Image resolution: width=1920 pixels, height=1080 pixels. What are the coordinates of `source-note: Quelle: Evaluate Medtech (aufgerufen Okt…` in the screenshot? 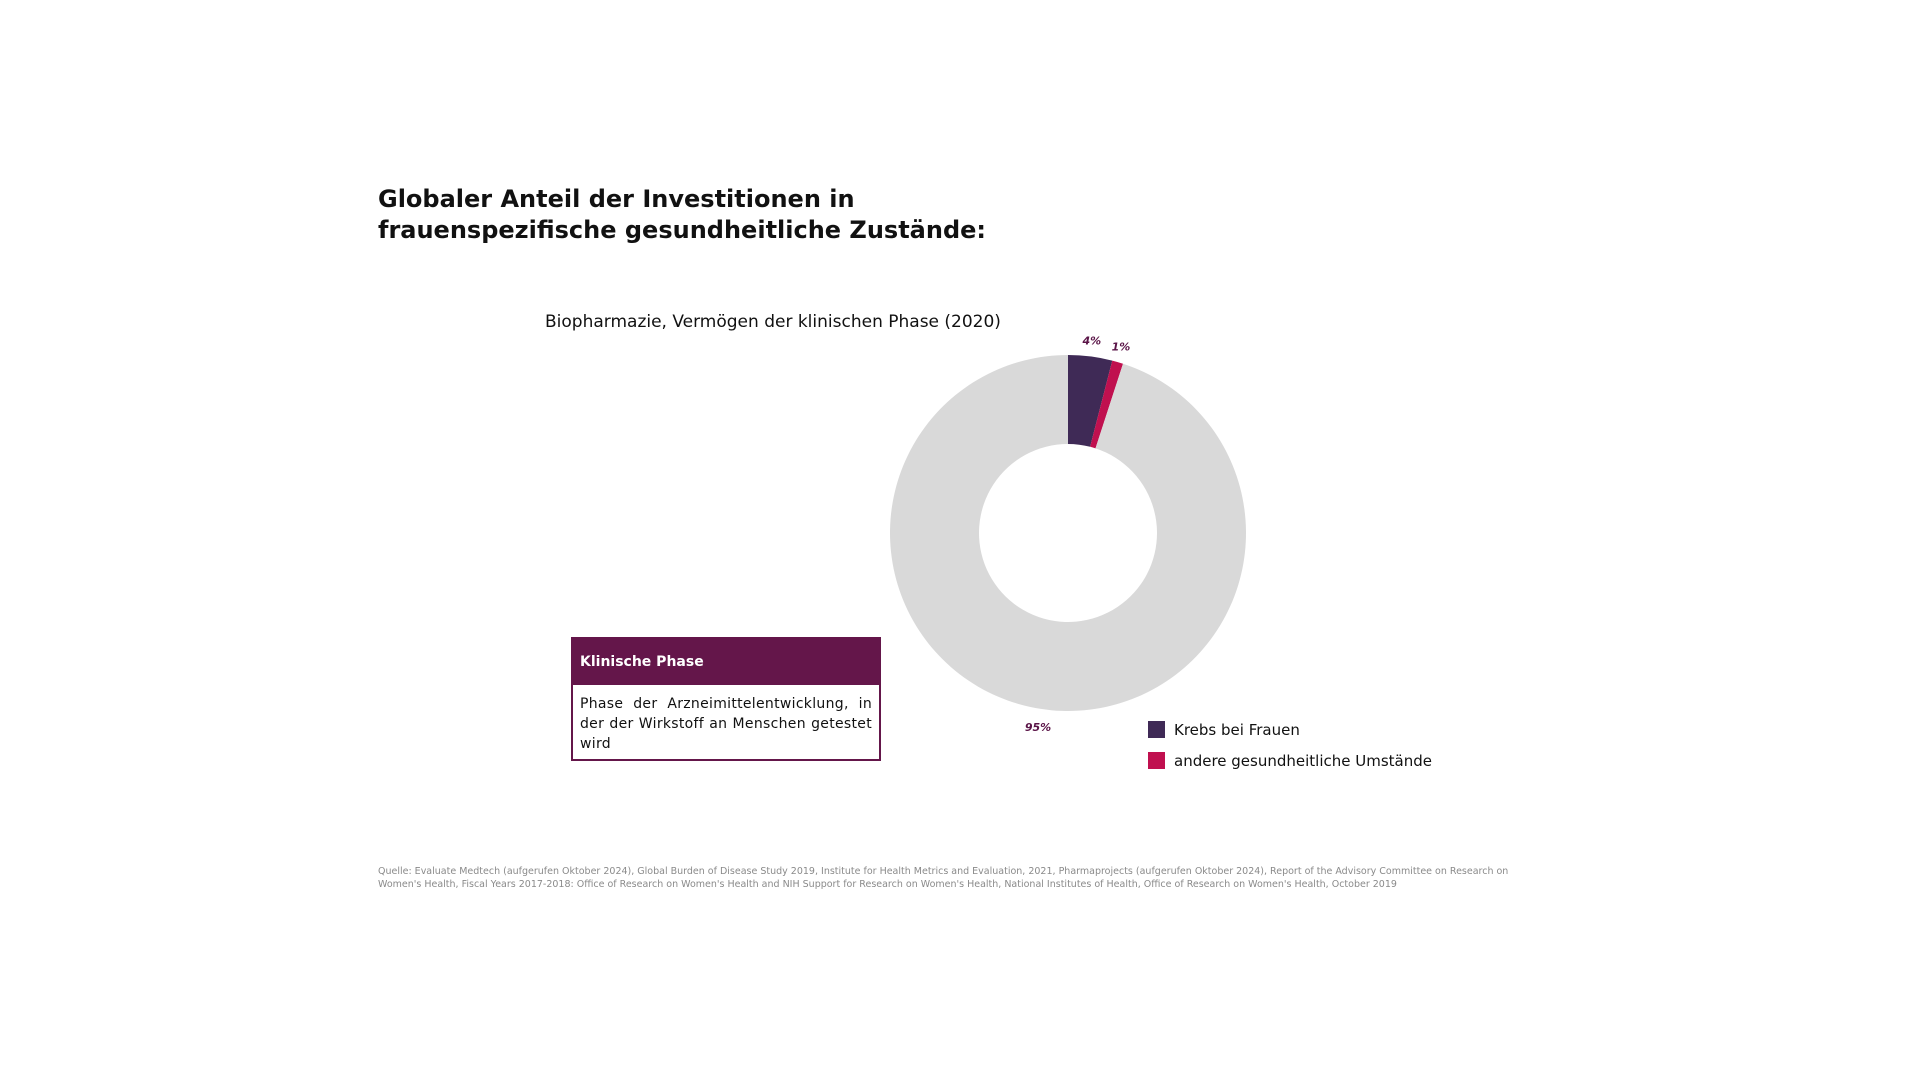 It's located at (943, 878).